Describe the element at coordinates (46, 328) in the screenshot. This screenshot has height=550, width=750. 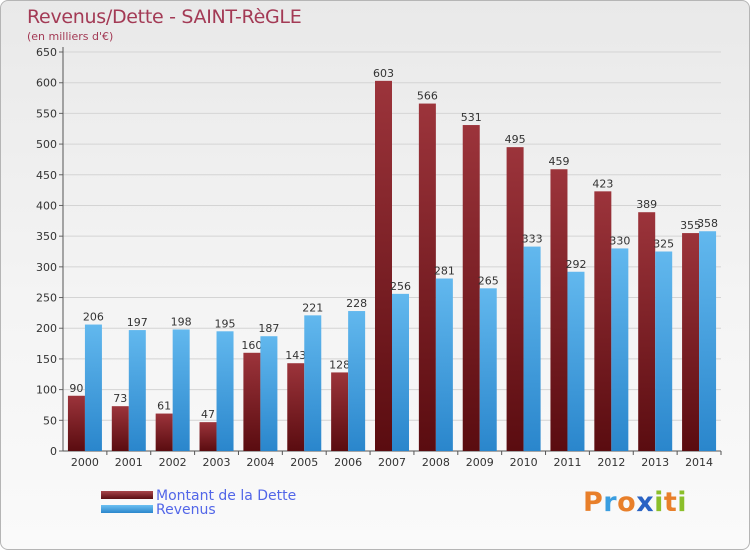
I see `y-tick-label: 200` at that location.